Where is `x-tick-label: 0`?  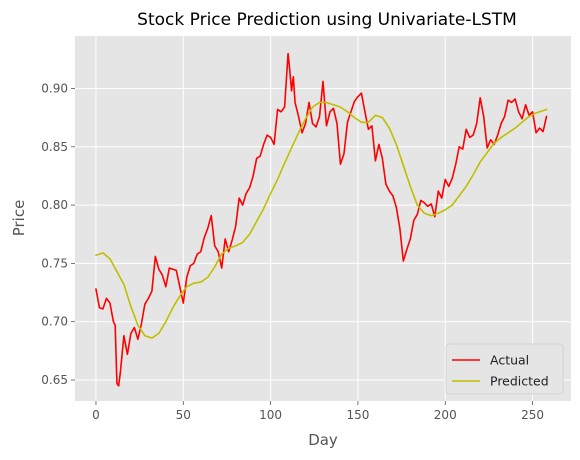
x-tick-label: 0 is located at coordinates (96, 415).